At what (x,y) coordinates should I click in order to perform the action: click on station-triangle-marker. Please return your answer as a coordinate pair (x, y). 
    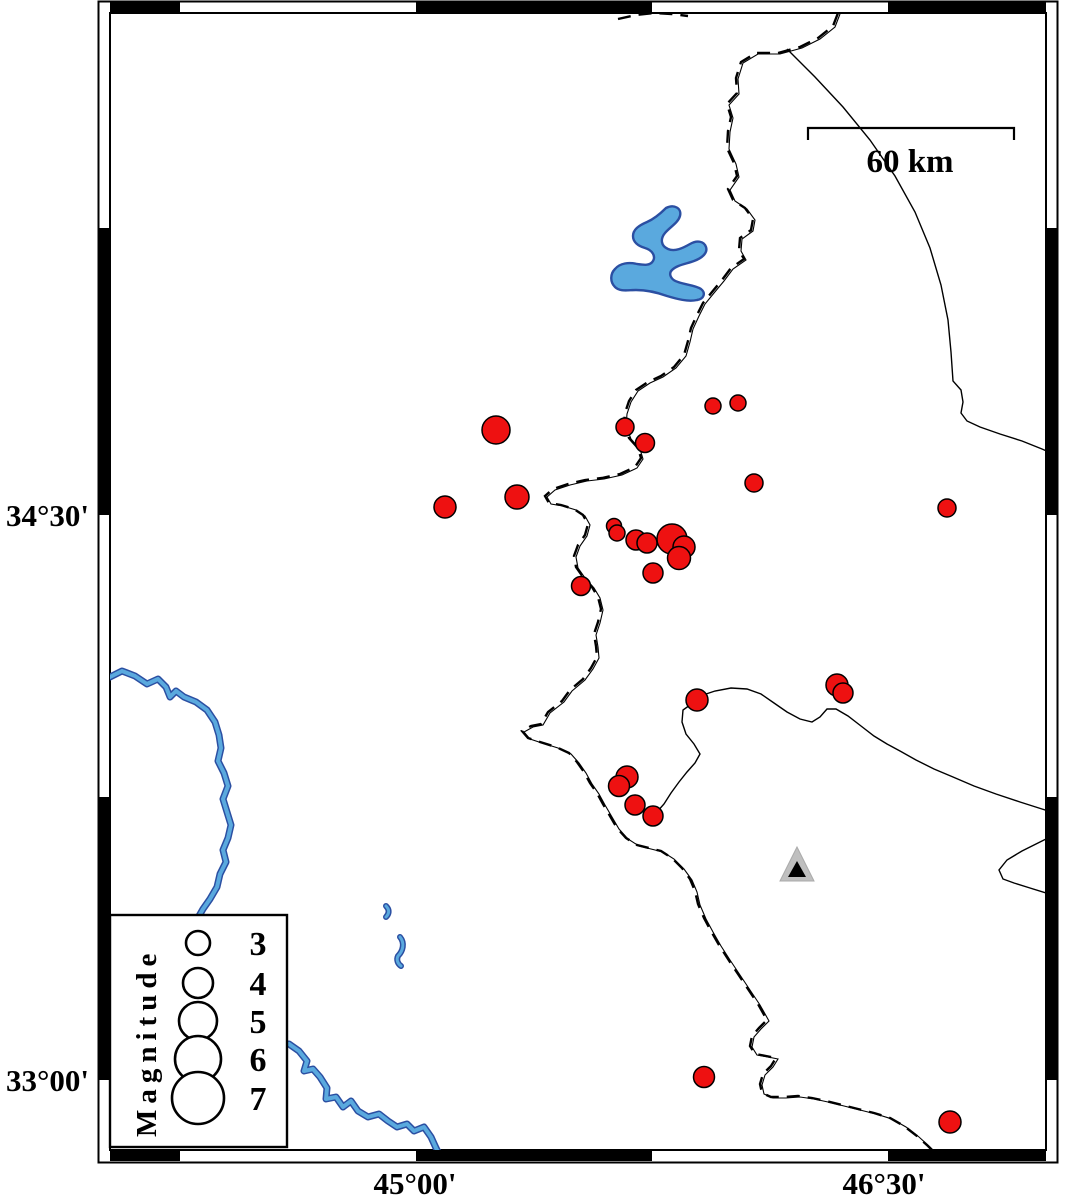
    Looking at the image, I should click on (797, 863).